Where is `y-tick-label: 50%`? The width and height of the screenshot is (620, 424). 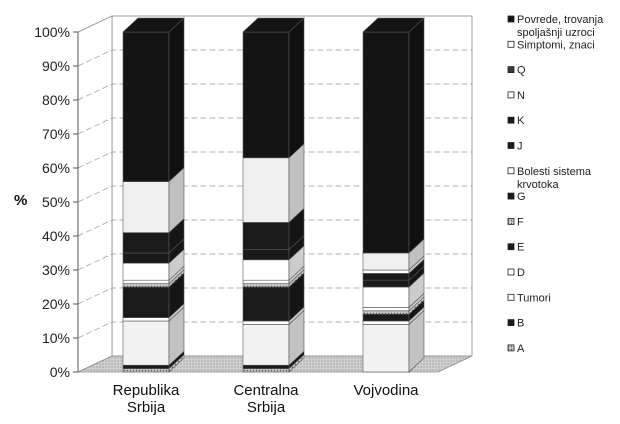 y-tick-label: 50% is located at coordinates (56, 202).